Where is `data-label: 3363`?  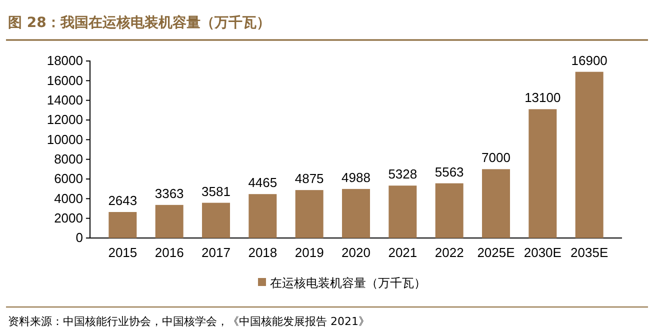
data-label: 3363 is located at coordinates (169, 193).